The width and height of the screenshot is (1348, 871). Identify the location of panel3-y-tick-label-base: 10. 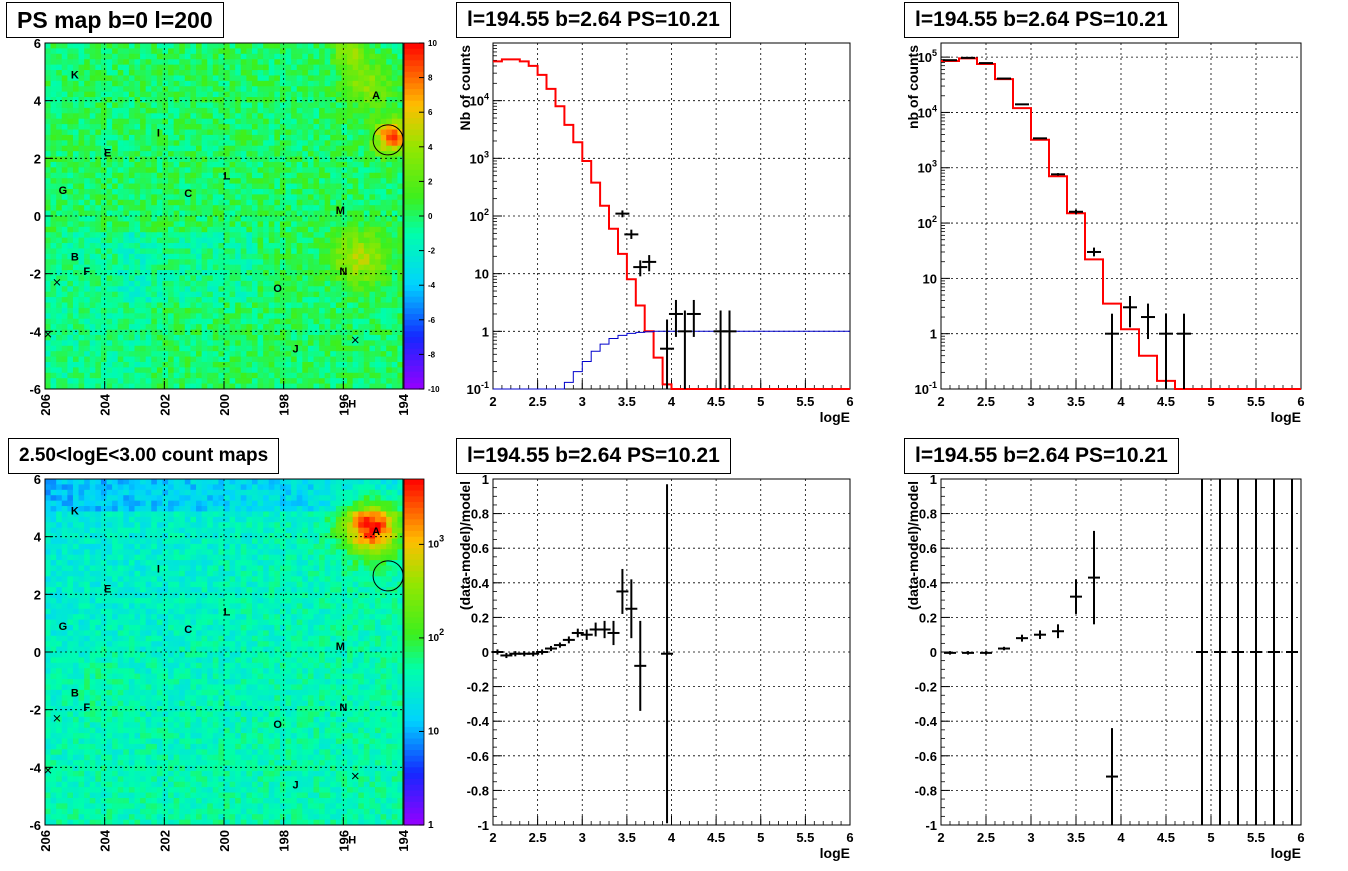
(925, 168).